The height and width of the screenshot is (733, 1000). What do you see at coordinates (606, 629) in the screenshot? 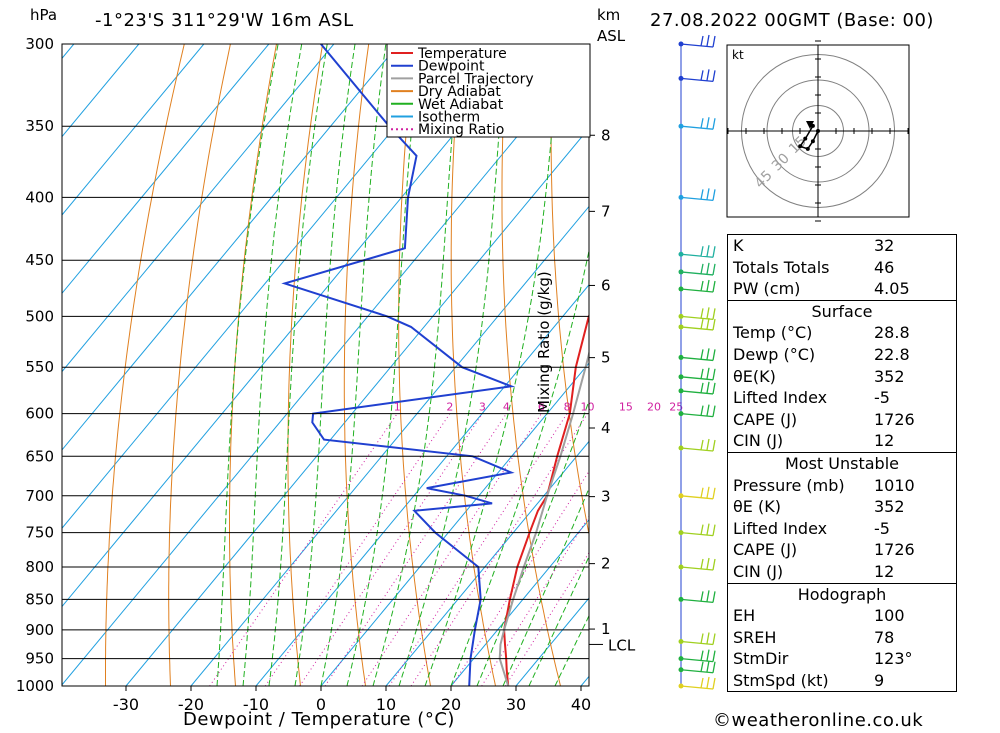
I see `km-tick-label: 1` at bounding box center [606, 629].